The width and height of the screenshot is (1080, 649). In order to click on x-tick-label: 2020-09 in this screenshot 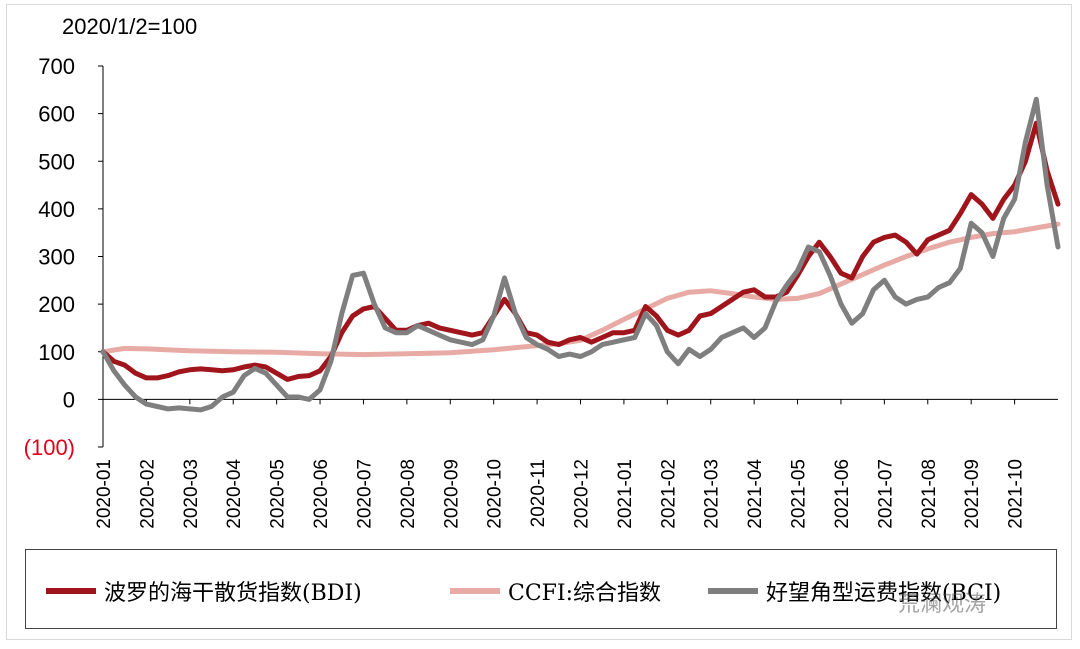, I will do `click(451, 494)`.